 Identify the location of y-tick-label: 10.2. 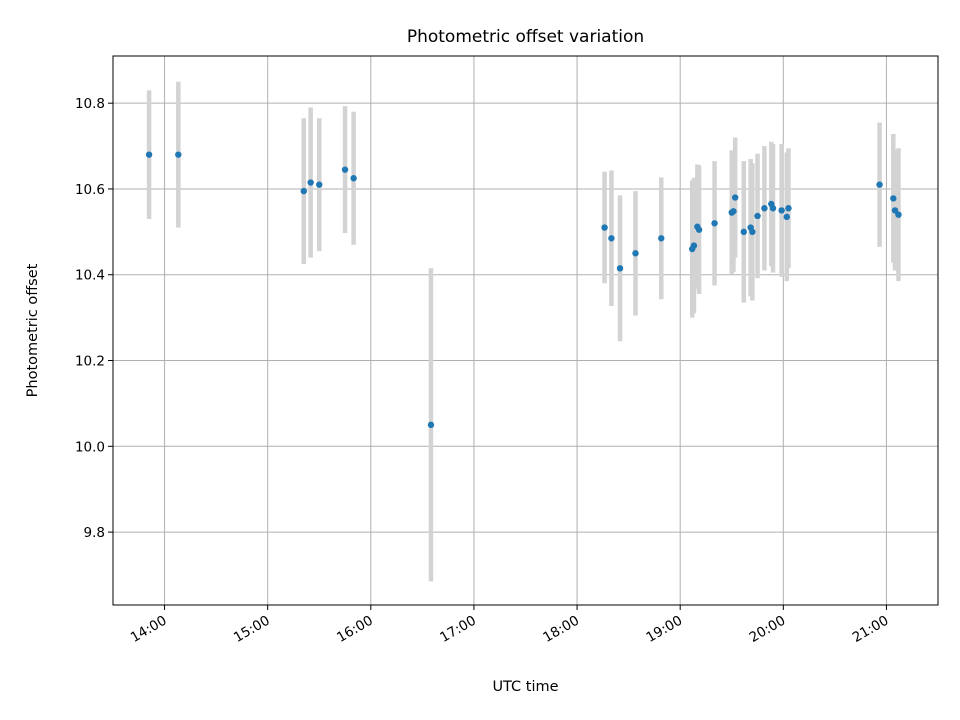
(90, 362).